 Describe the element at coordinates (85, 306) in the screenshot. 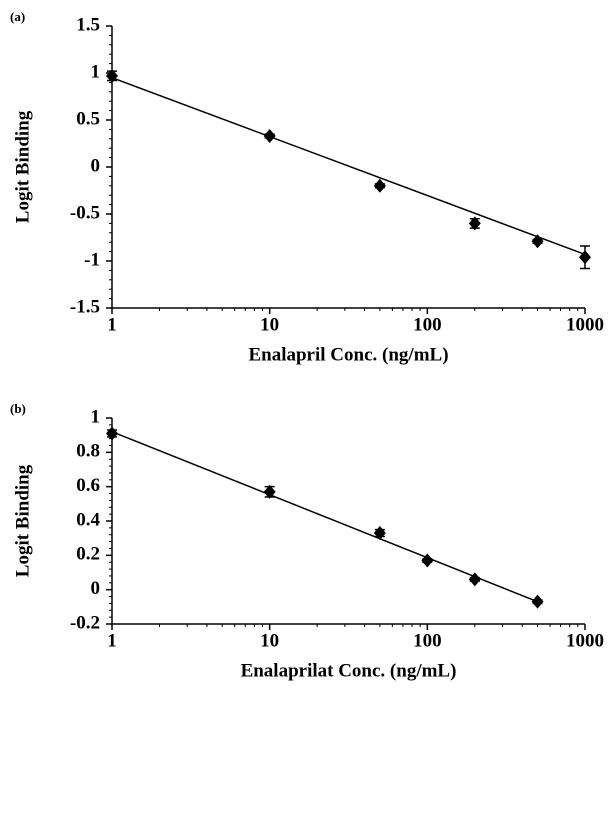

I see `y-tick-label: -1.5` at that location.